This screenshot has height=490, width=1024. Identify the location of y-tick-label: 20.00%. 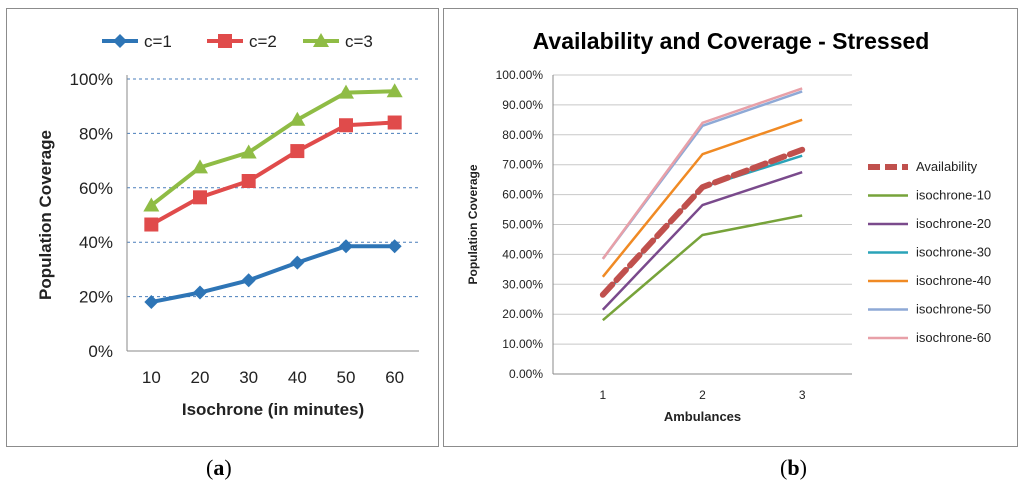
(522, 314).